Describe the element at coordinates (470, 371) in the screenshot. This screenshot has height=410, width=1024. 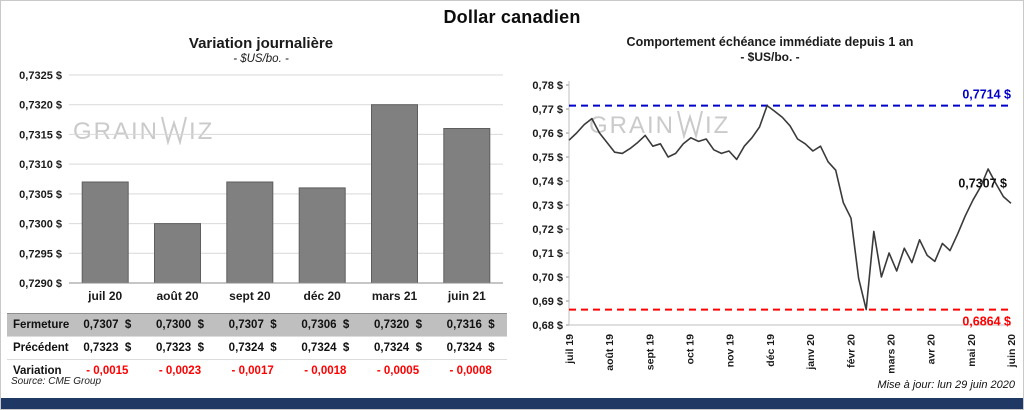
I see `table-cell: - 0,0008` at that location.